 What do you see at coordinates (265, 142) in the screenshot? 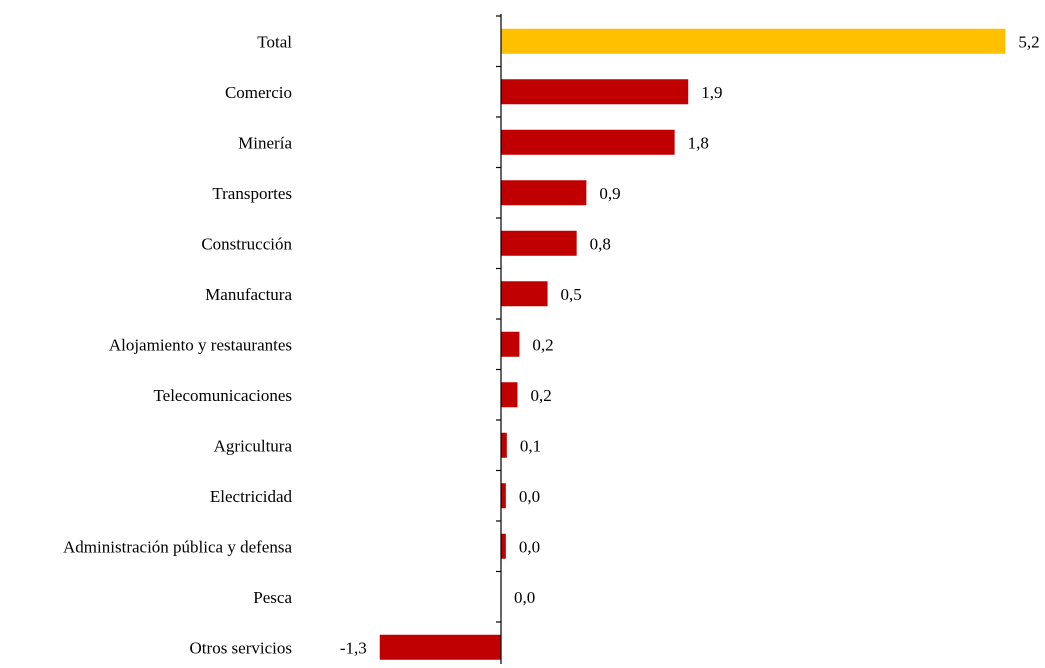
I see `category-label: Minería` at bounding box center [265, 142].